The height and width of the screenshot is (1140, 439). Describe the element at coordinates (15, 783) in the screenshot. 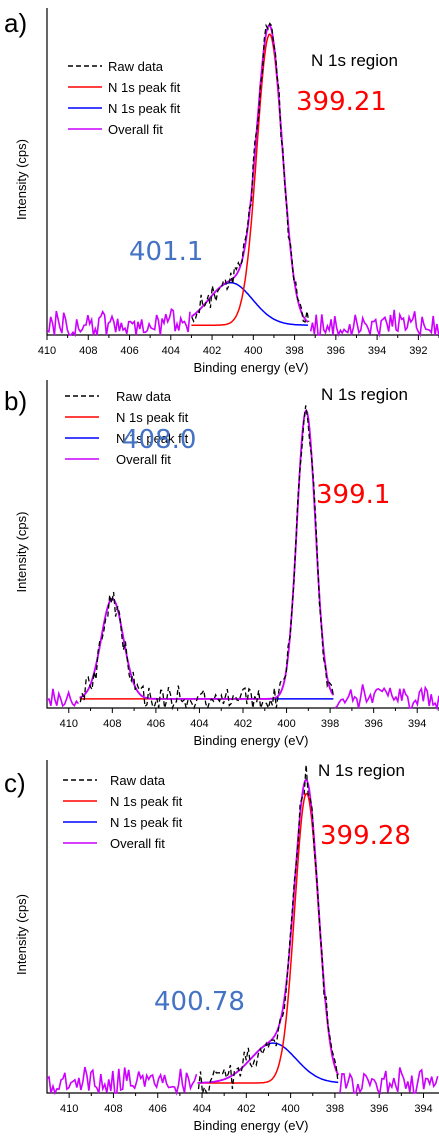

I see `panel-label: c)` at that location.